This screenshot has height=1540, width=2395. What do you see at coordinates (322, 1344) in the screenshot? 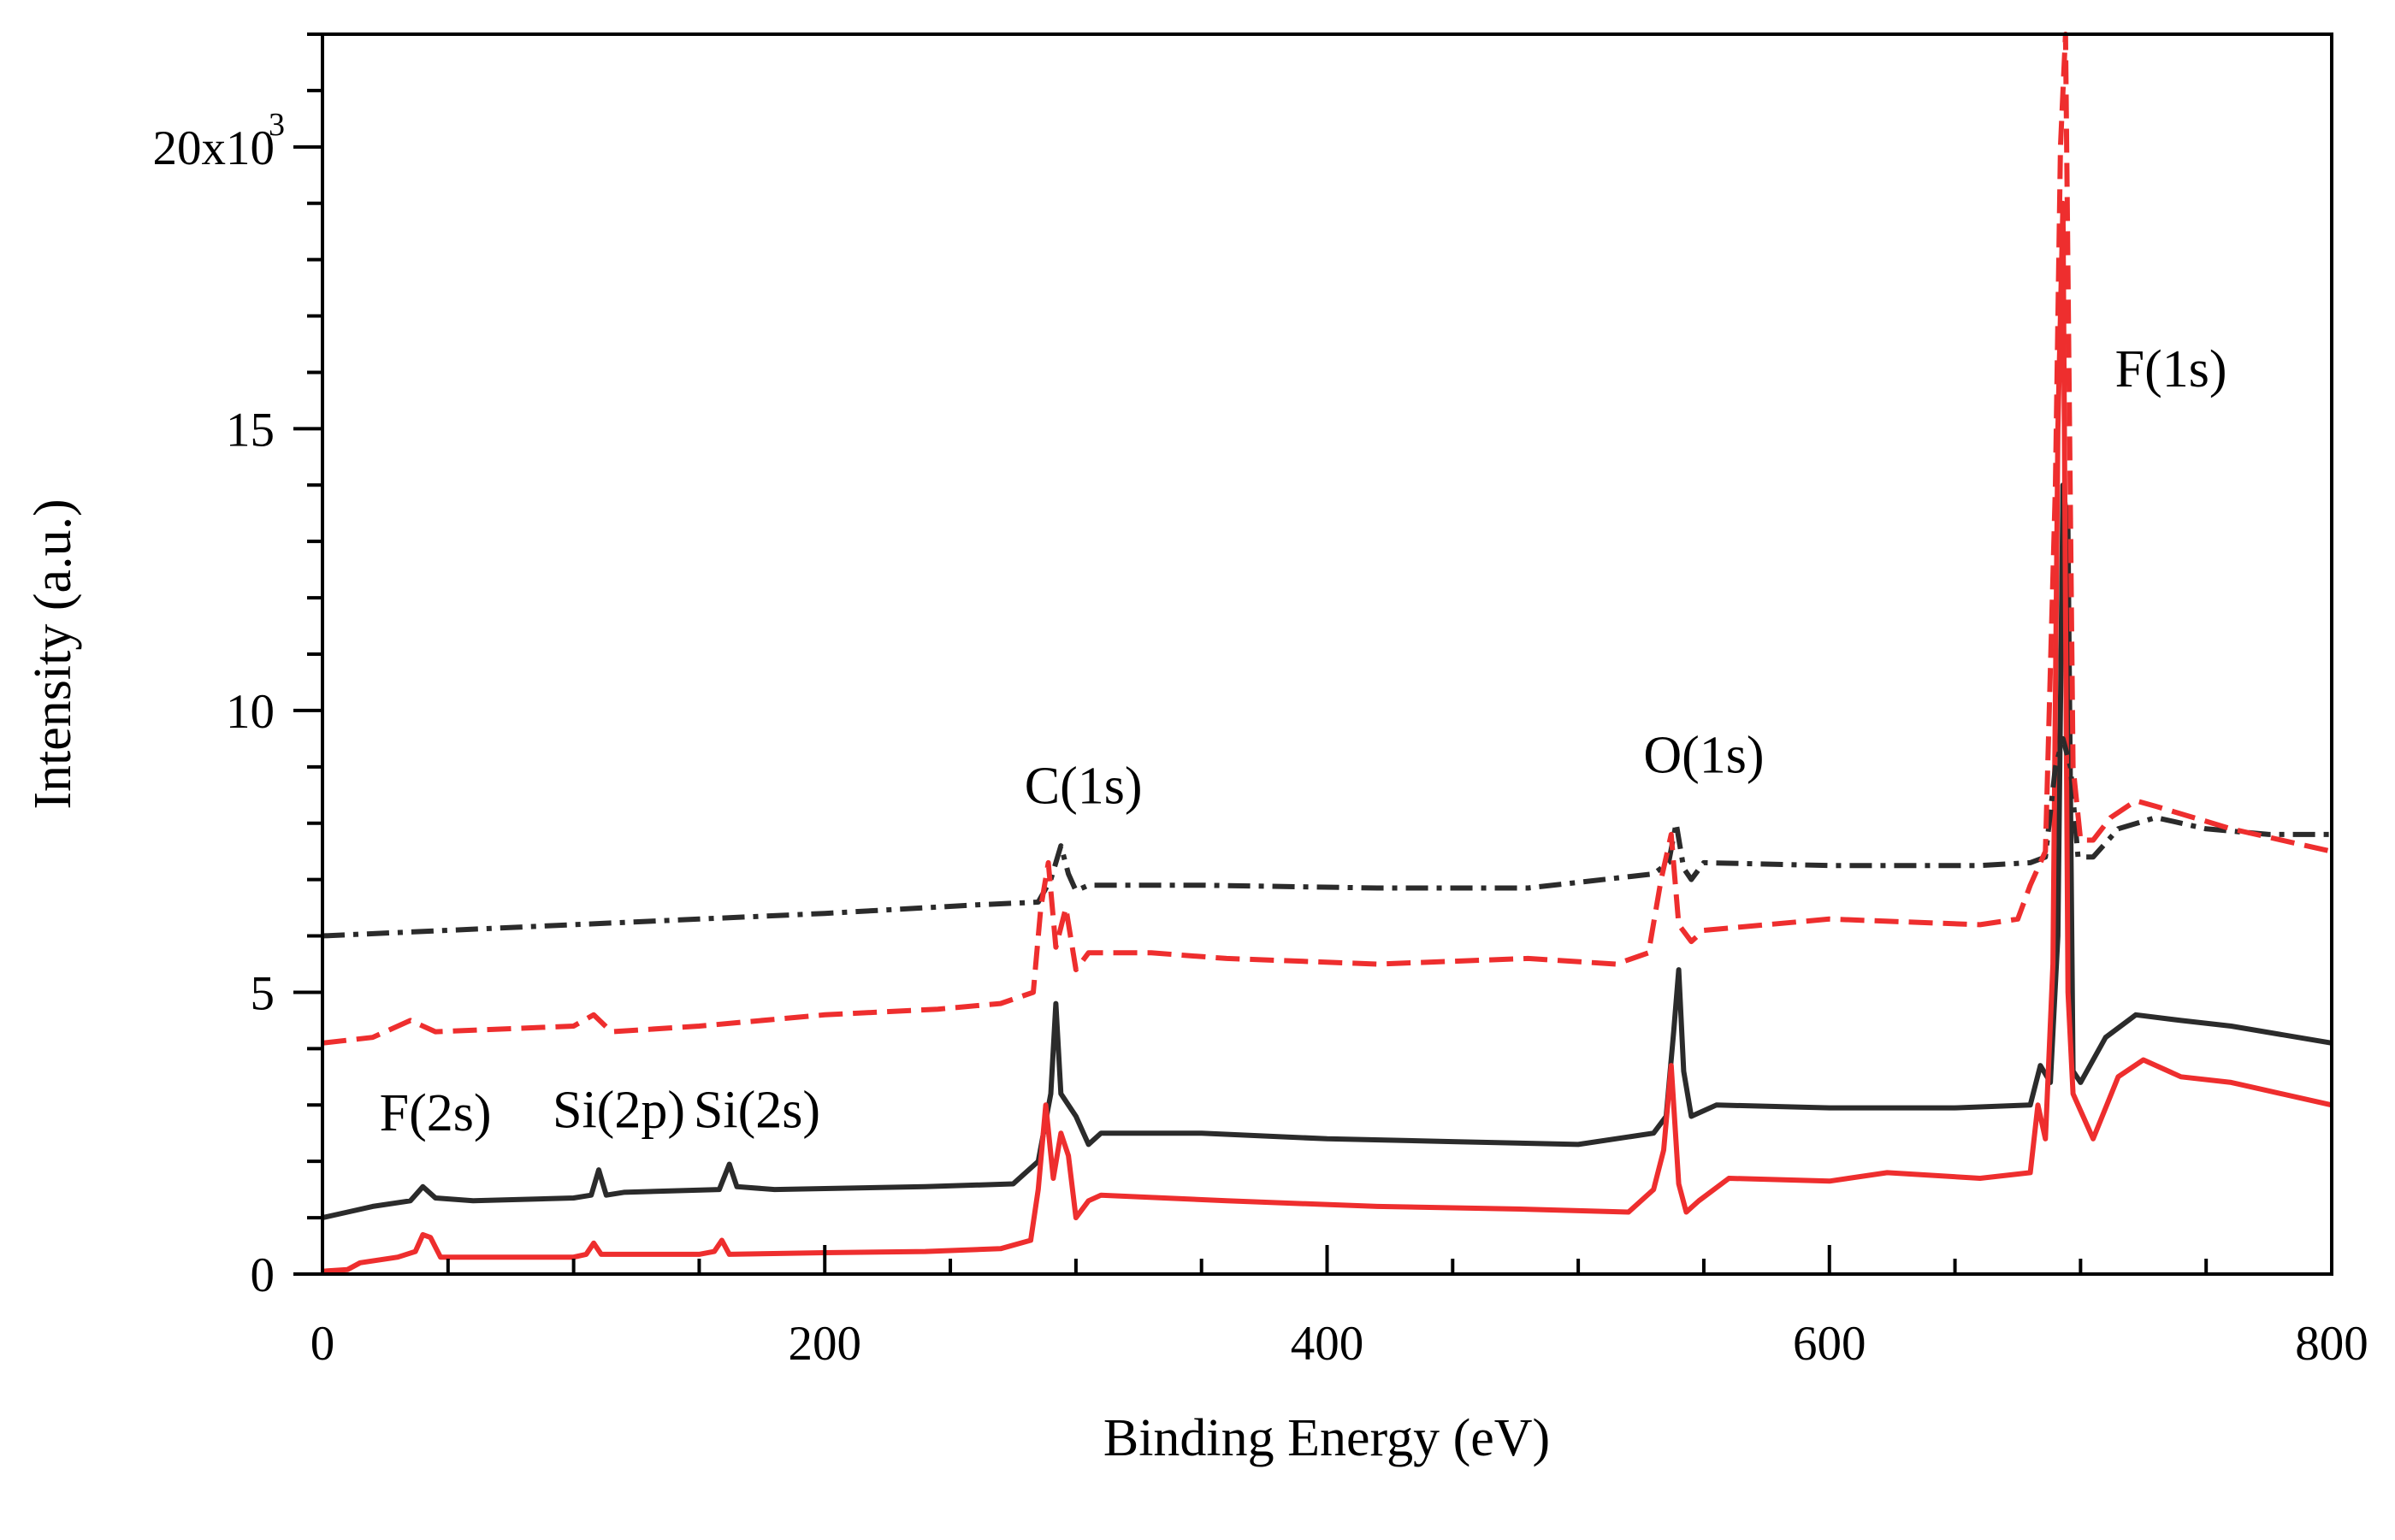
I see `x-tick-label: 0` at bounding box center [322, 1344].